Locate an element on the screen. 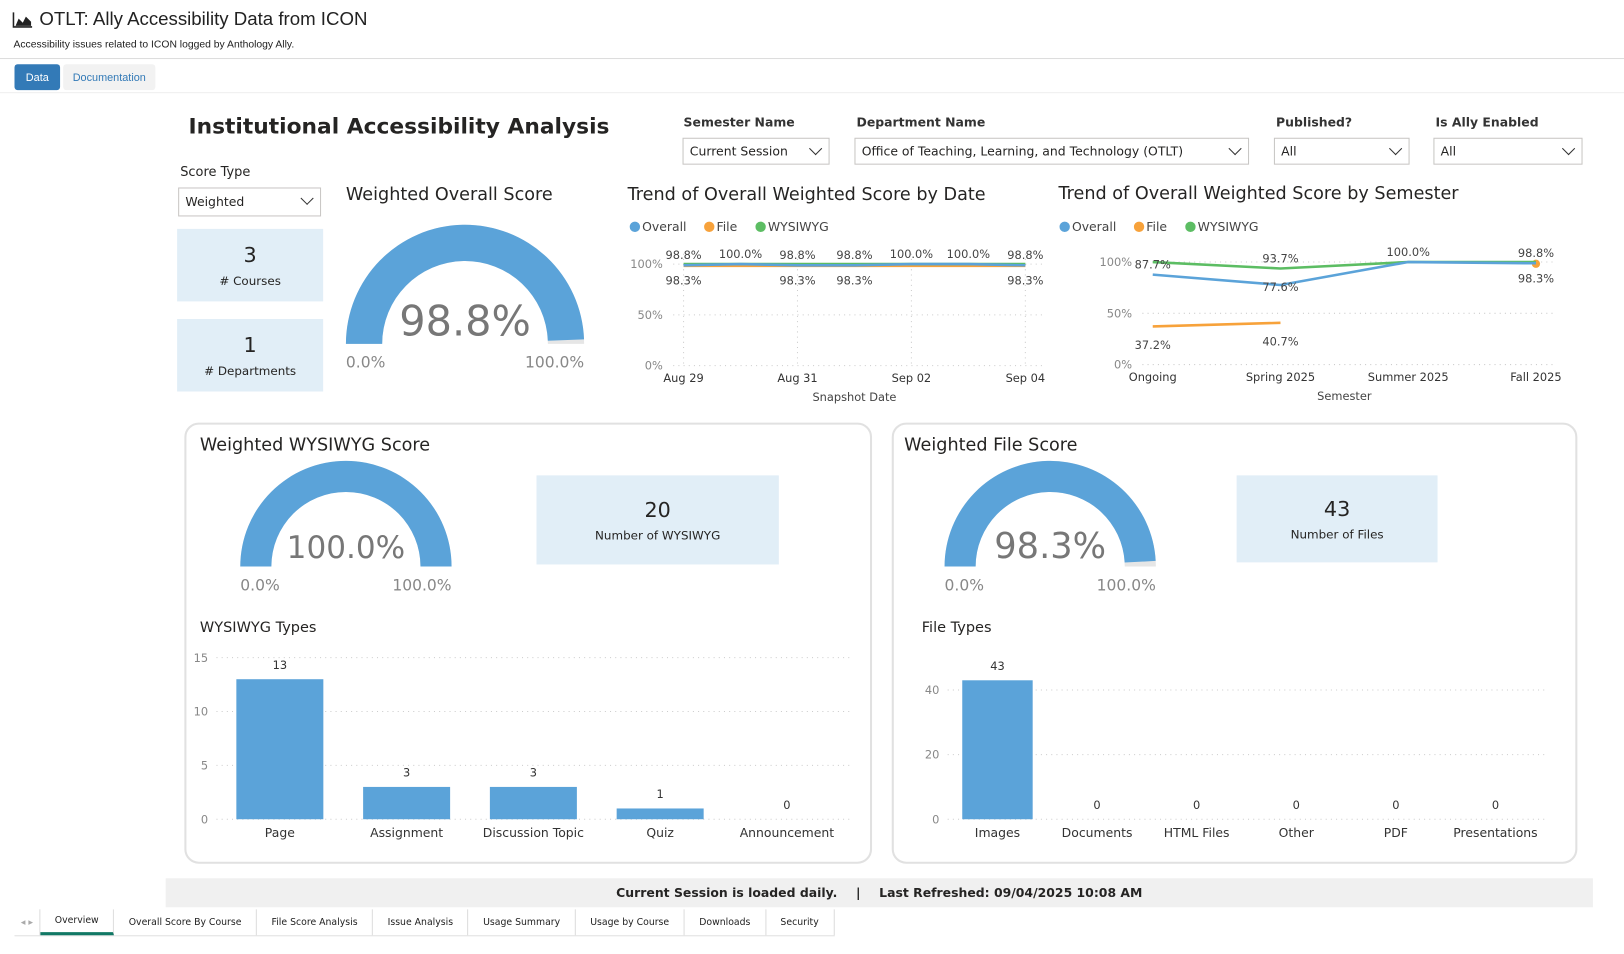 Image resolution: width=1624 pixels, height=954 pixels. last-refreshed: Last Refreshed: 09/04/2025 10:08 AM is located at coordinates (1011, 893).